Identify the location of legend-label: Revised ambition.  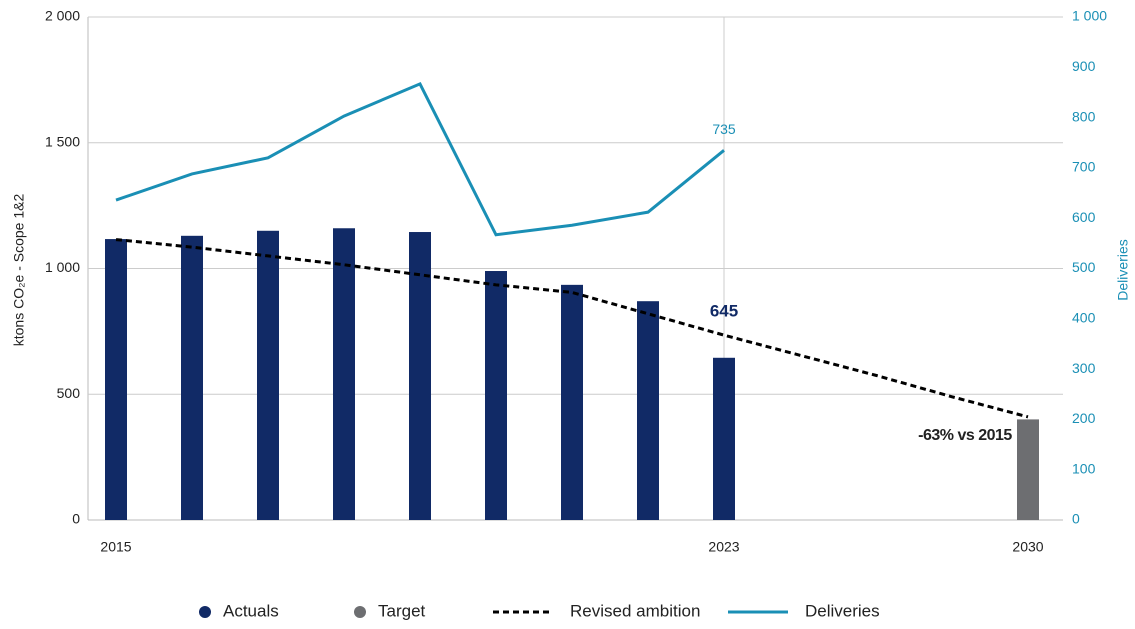
(635, 610).